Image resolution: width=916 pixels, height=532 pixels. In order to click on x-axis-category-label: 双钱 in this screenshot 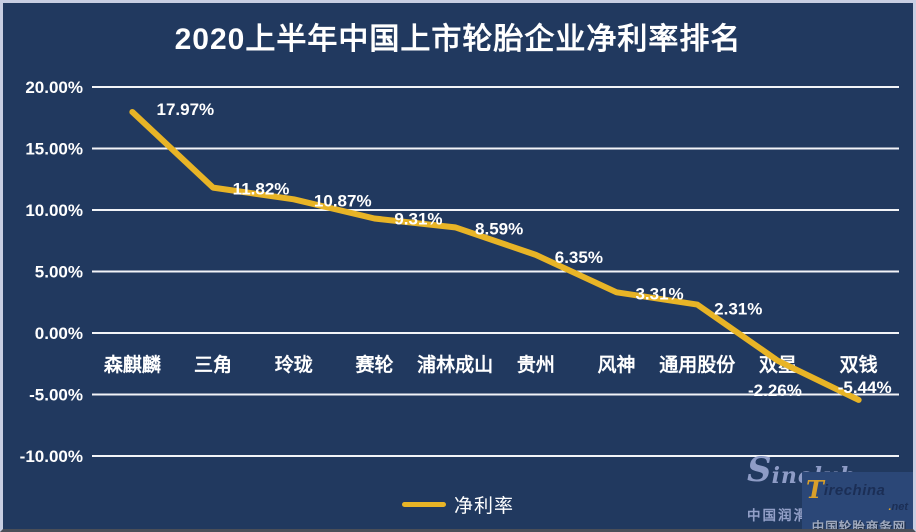, I will do `click(859, 364)`.